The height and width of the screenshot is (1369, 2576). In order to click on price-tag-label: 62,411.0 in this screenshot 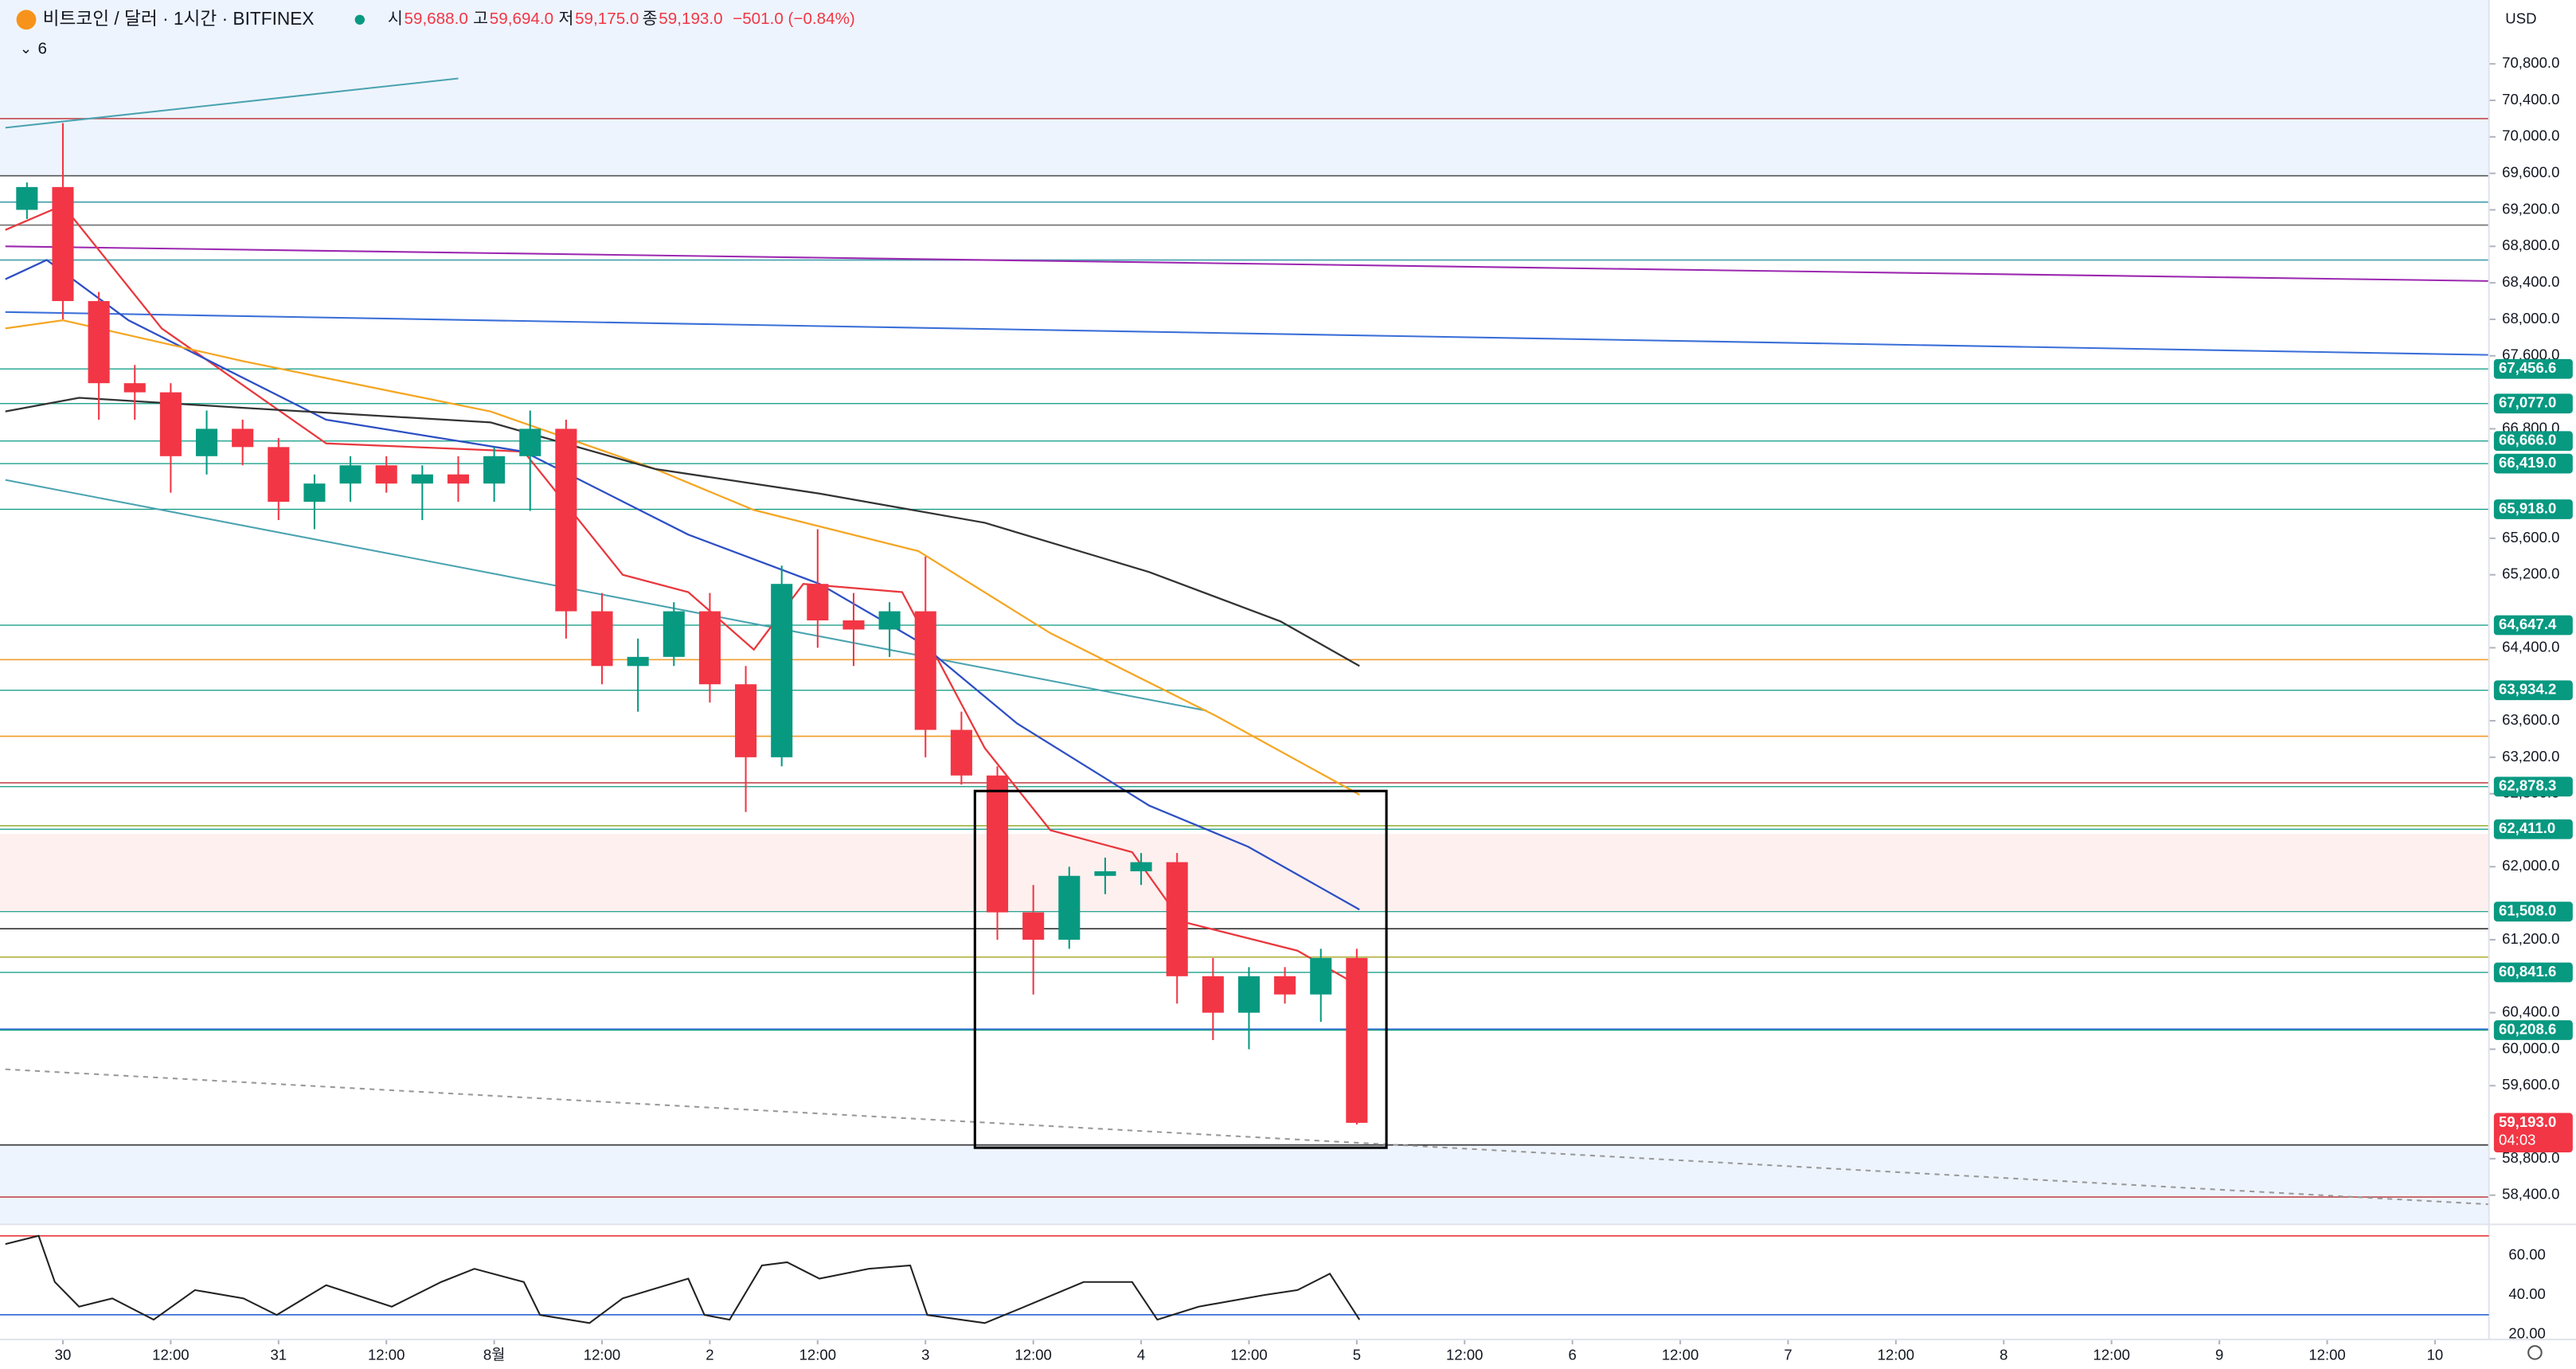, I will do `click(2527, 827)`.